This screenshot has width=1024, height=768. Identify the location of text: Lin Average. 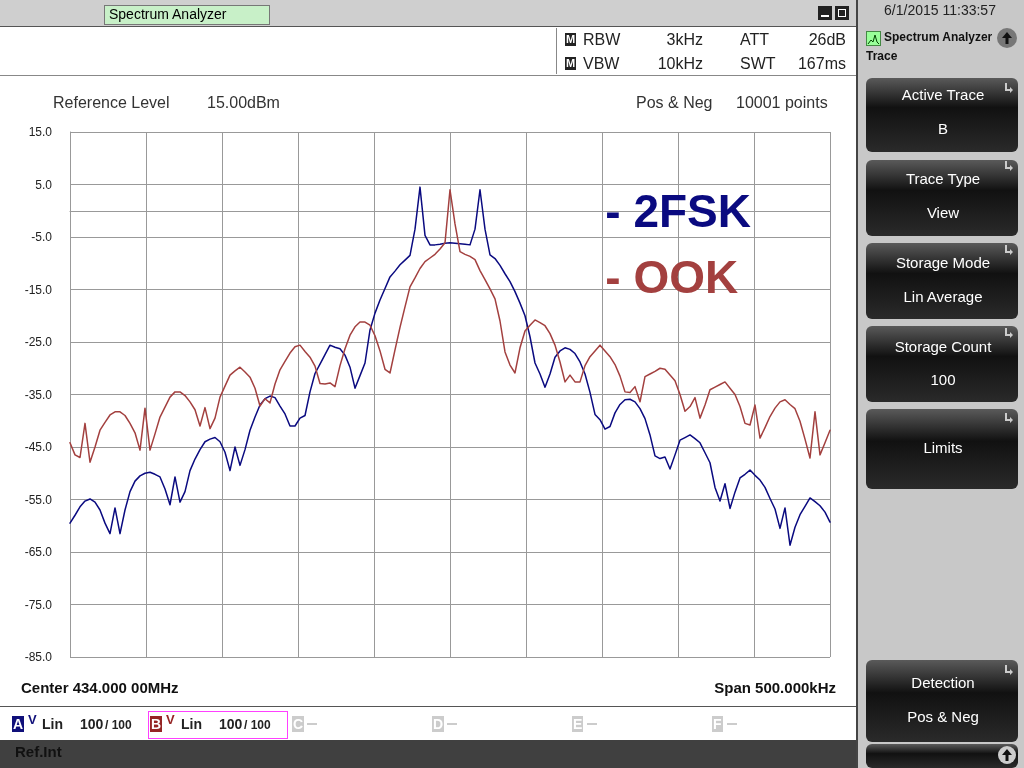
(943, 297).